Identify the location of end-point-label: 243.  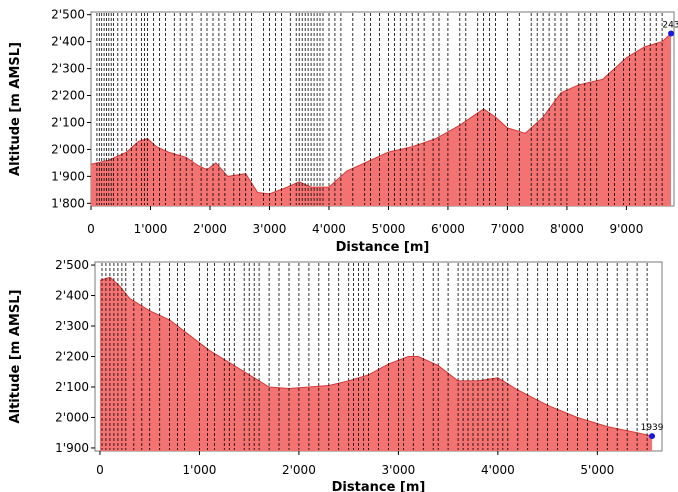
(670, 26).